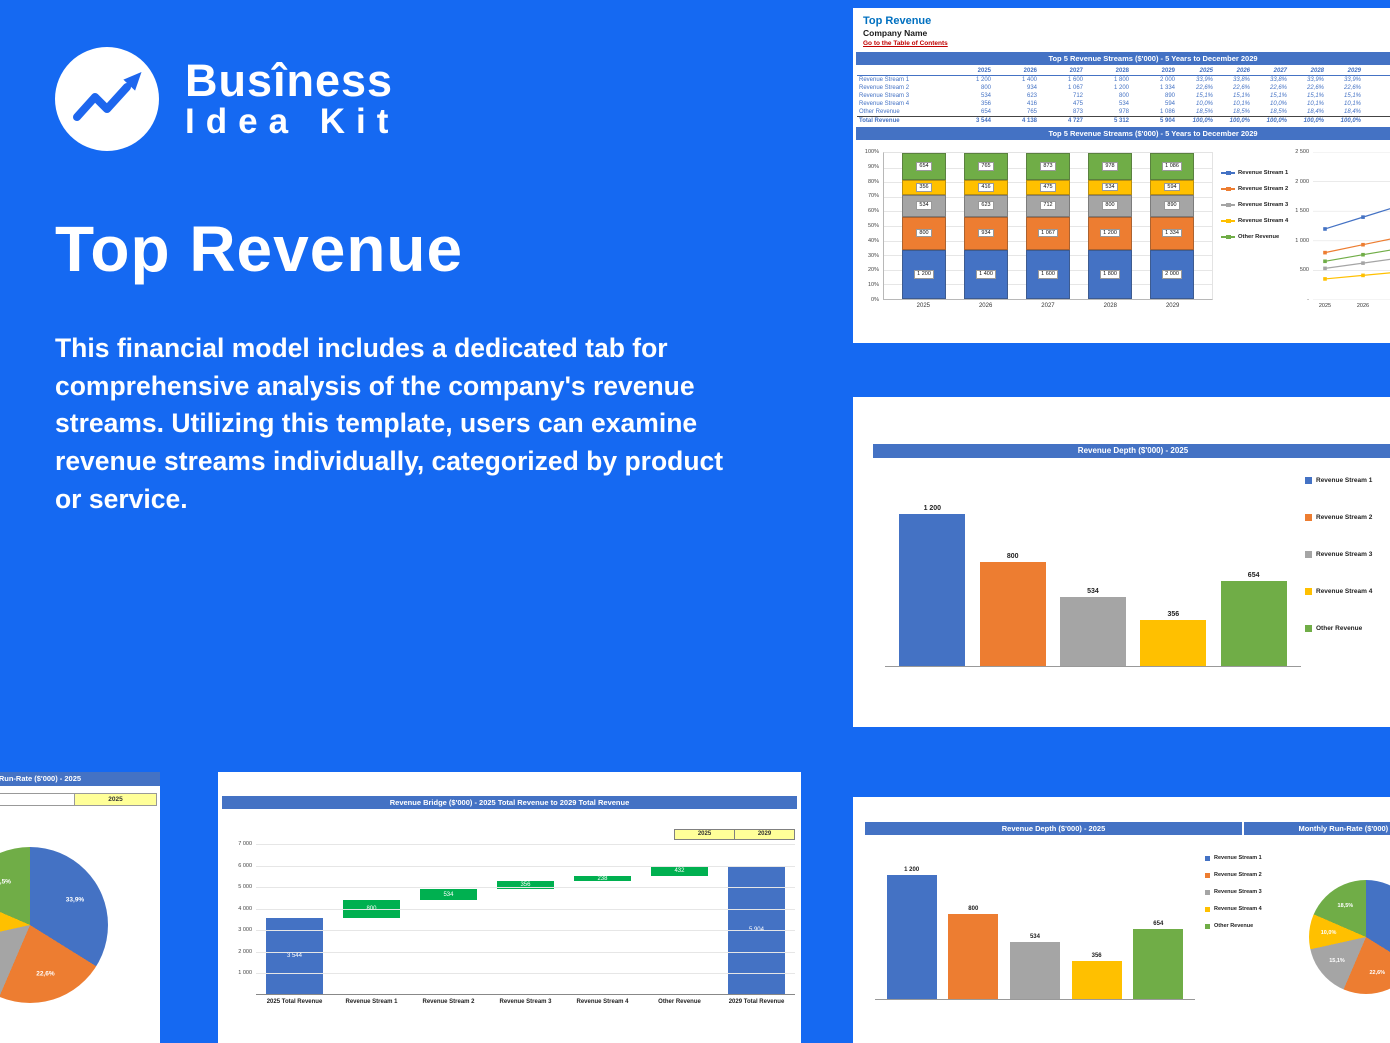 The height and width of the screenshot is (1043, 1390). What do you see at coordinates (1338, 591) in the screenshot?
I see `legend-item: Revenue Stream 4` at bounding box center [1338, 591].